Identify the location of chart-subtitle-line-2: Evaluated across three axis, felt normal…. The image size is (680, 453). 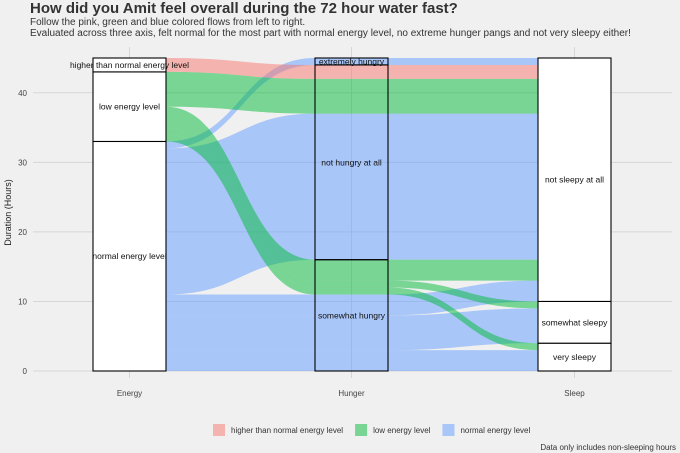
(330, 33).